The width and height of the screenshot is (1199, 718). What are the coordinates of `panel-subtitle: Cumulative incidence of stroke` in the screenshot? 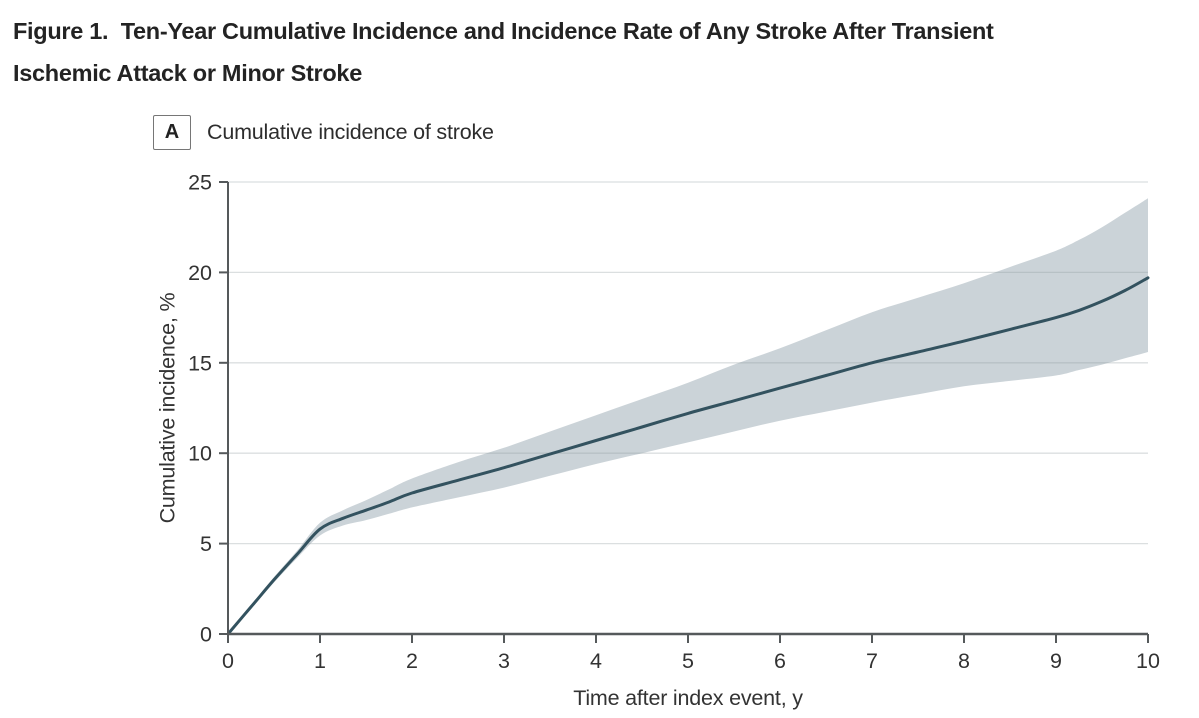 It's located at (350, 132).